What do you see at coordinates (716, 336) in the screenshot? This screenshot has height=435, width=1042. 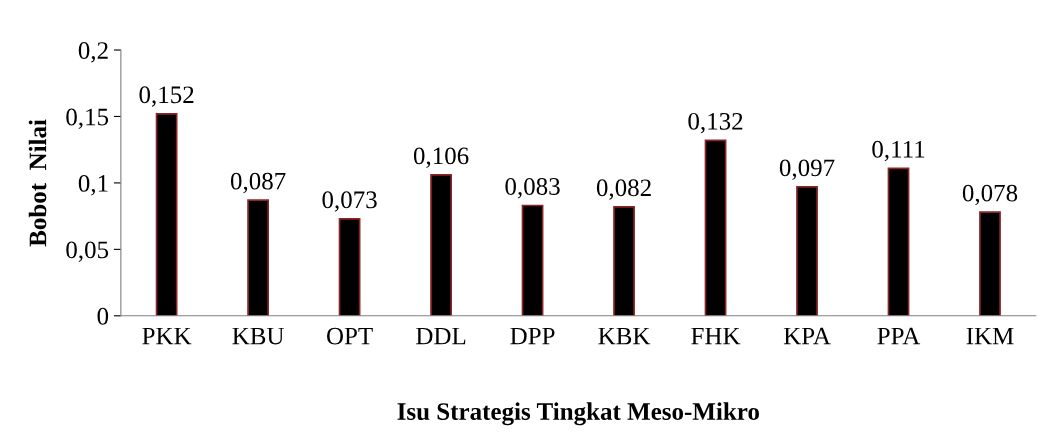 I see `x-tick-label: FHK` at bounding box center [716, 336].